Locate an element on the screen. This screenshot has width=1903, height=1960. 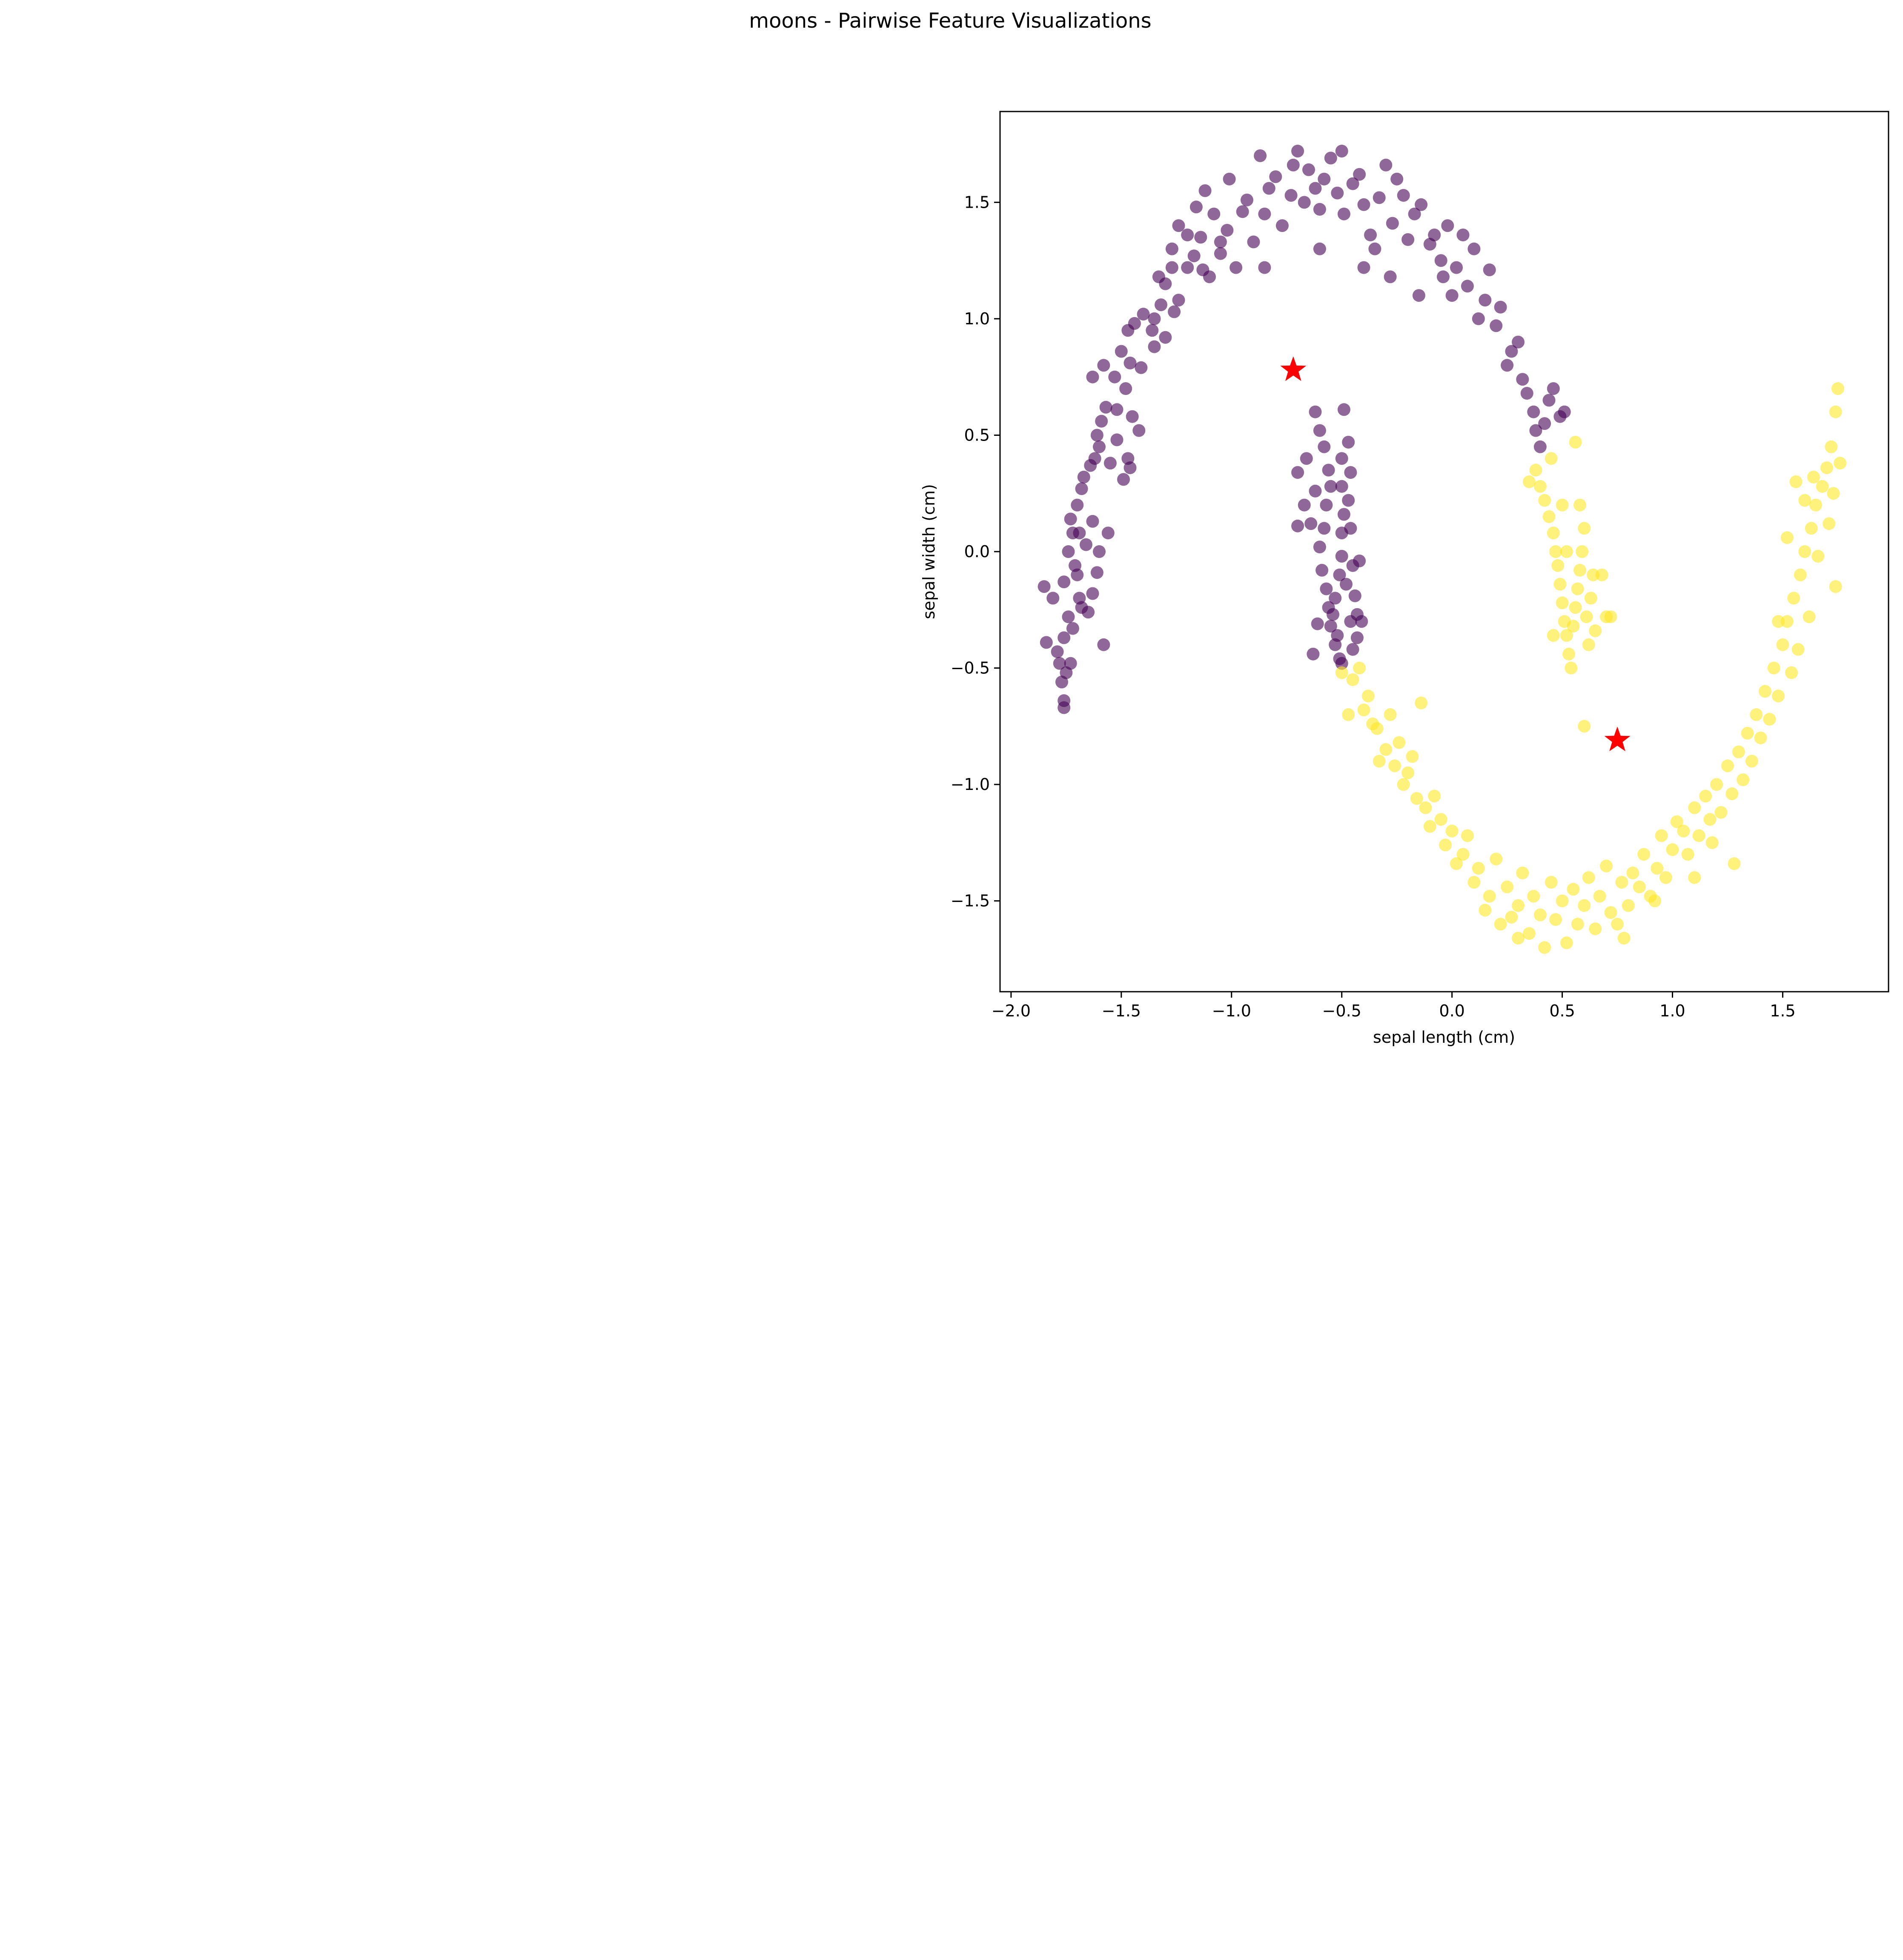
y-tick-label: −1.0 is located at coordinates (970, 785).